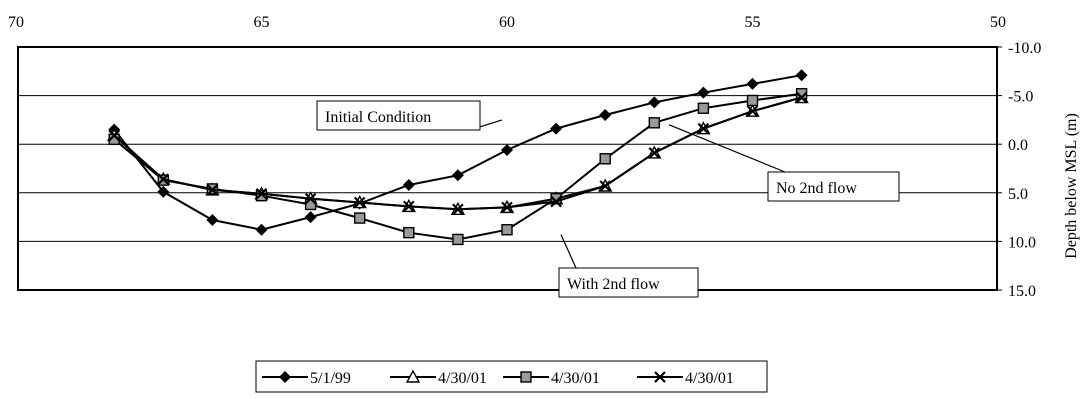 This screenshot has width=1090, height=399. I want to click on annotation-text: With 2nd flow, so click(613, 284).